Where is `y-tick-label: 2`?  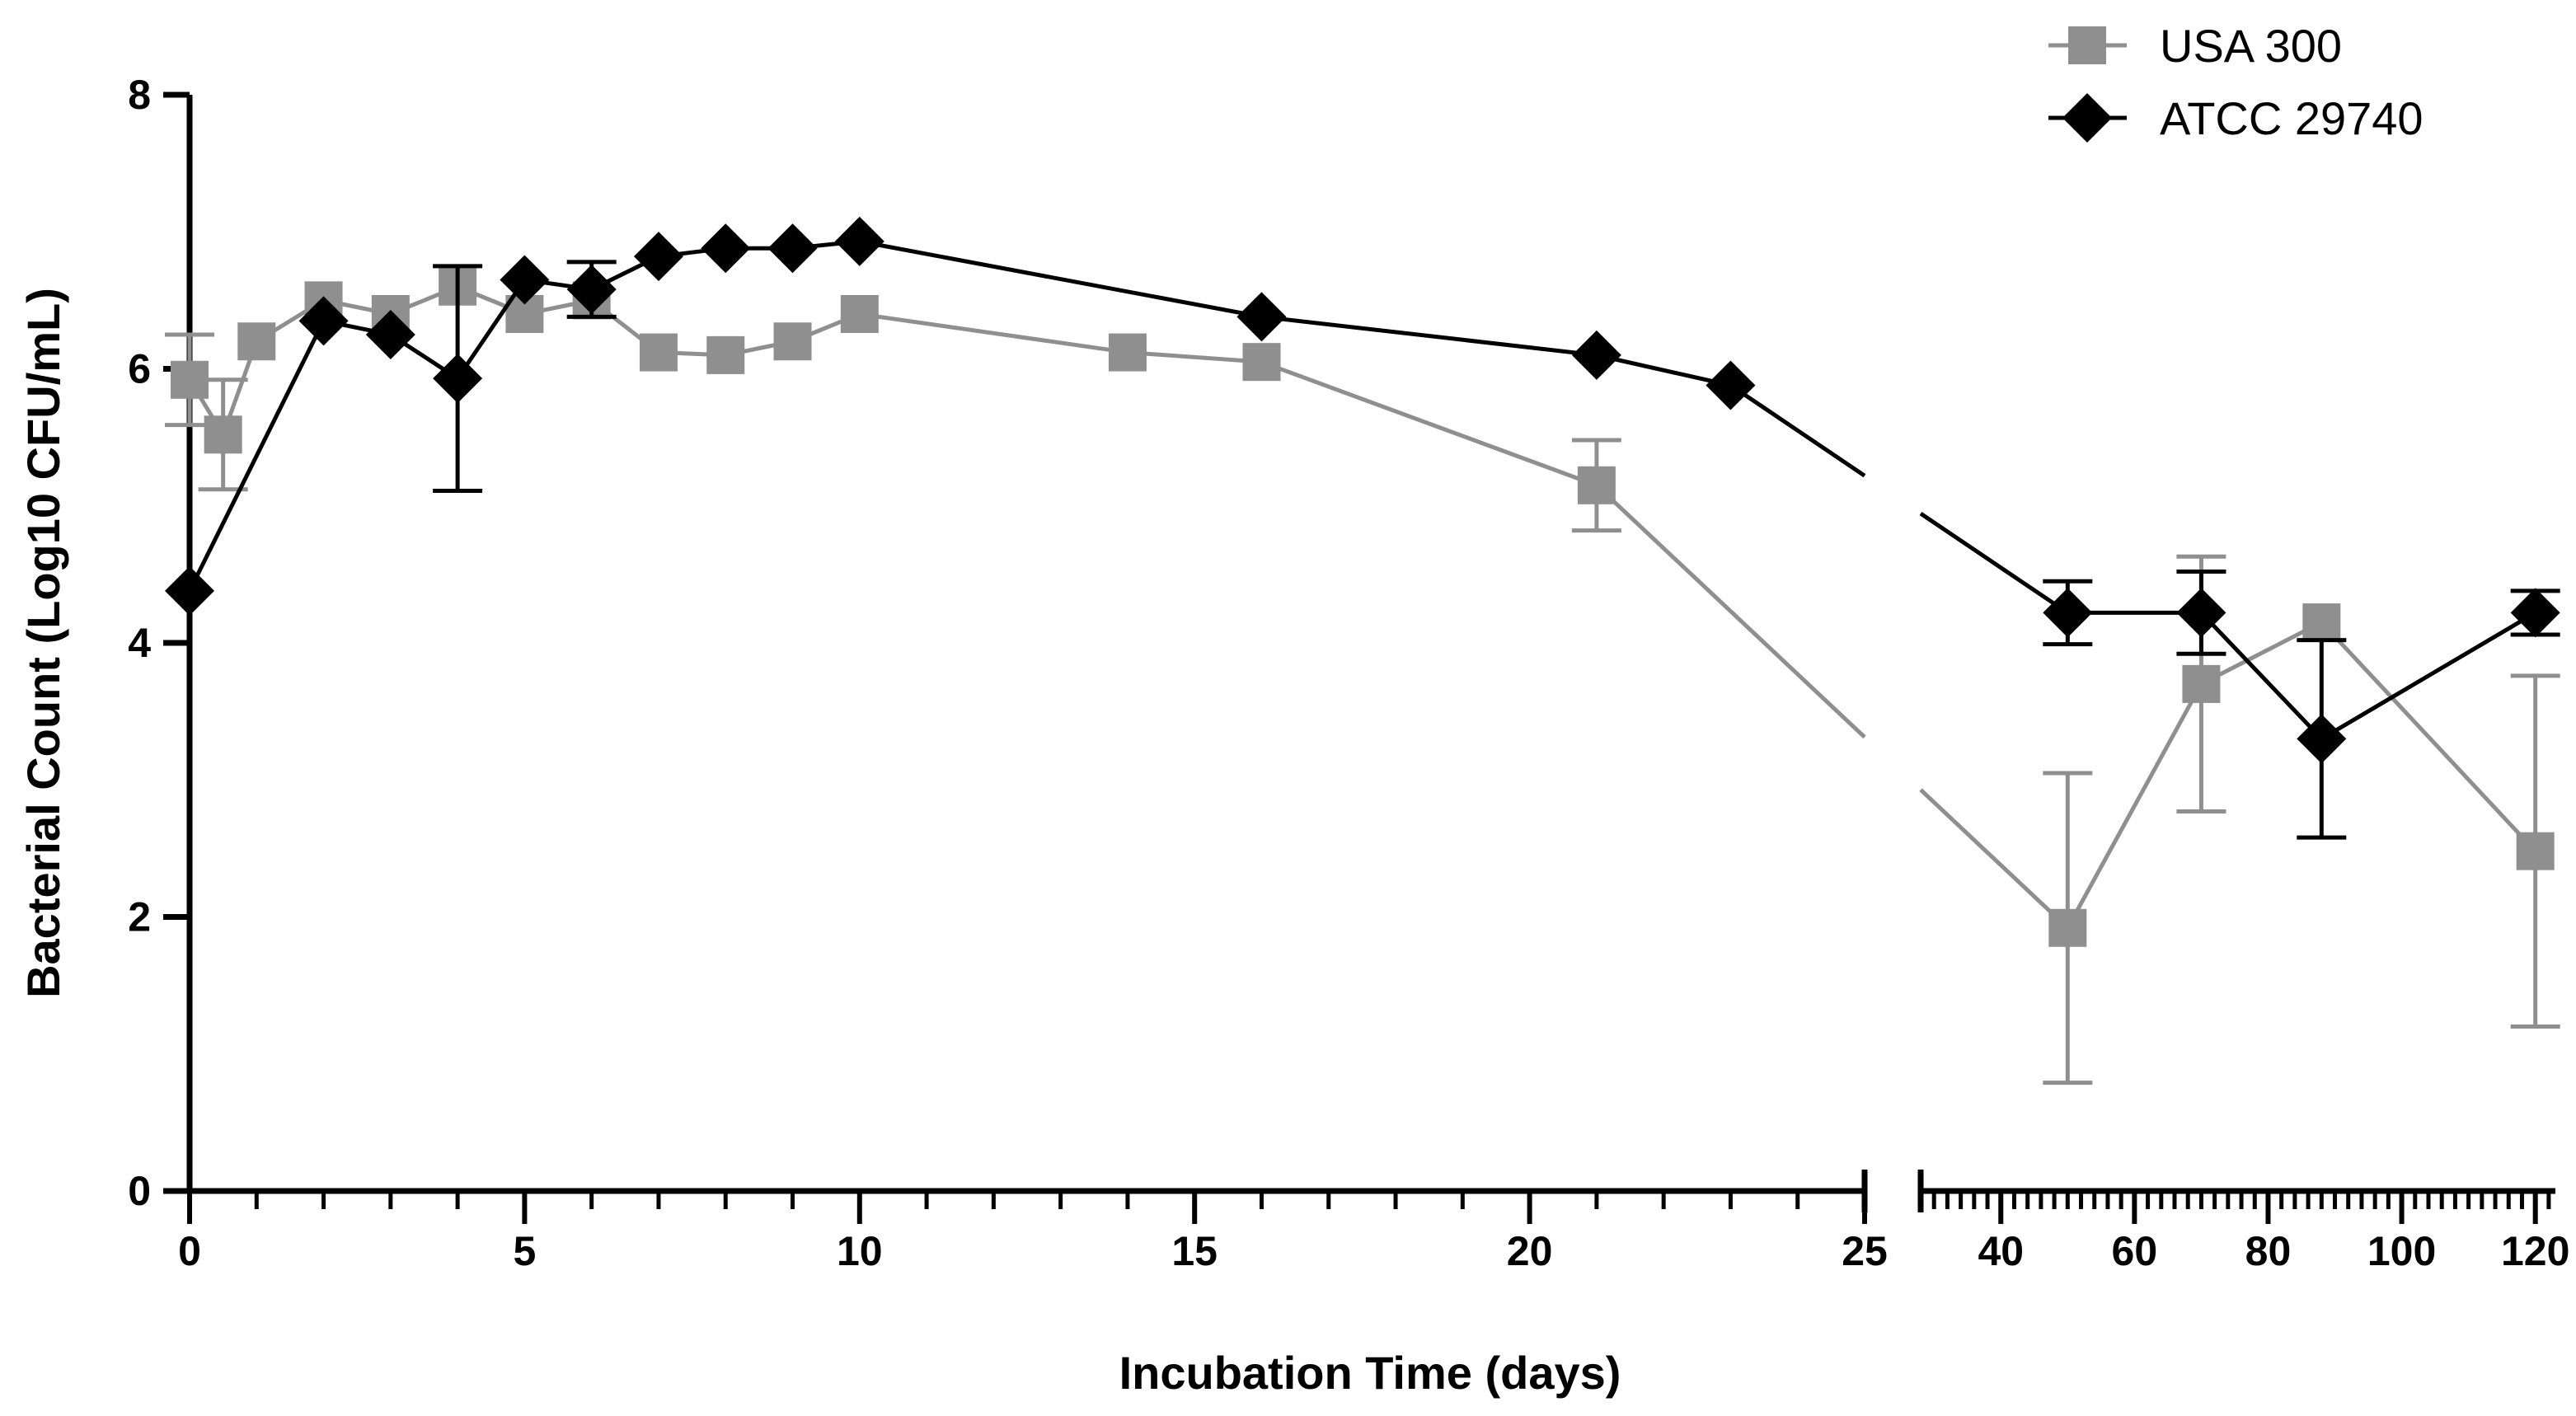
y-tick-label: 2 is located at coordinates (140, 917).